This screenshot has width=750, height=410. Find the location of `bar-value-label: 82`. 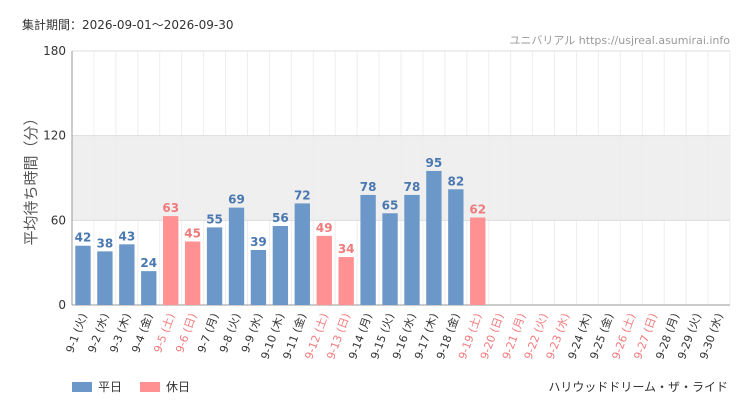

bar-value-label: 82 is located at coordinates (455, 181).